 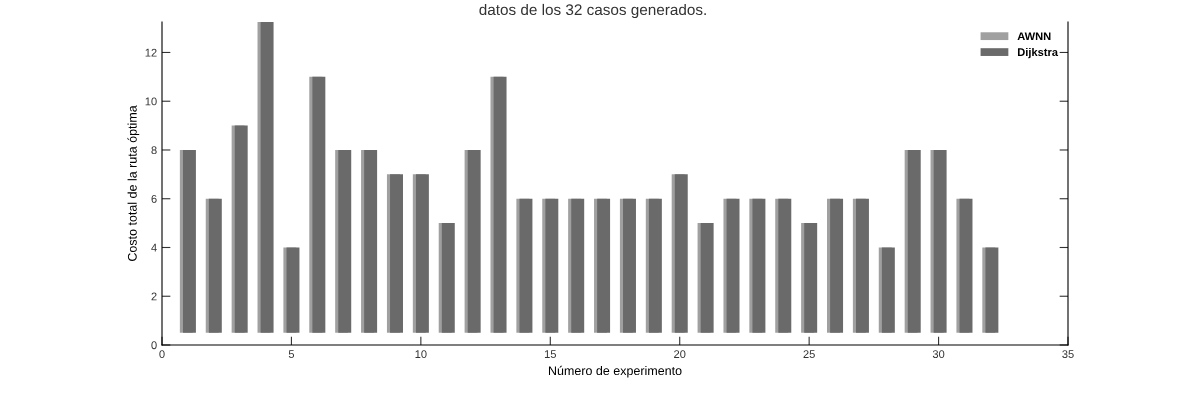 What do you see at coordinates (809, 354) in the screenshot?
I see `x-tick-label: 25` at bounding box center [809, 354].